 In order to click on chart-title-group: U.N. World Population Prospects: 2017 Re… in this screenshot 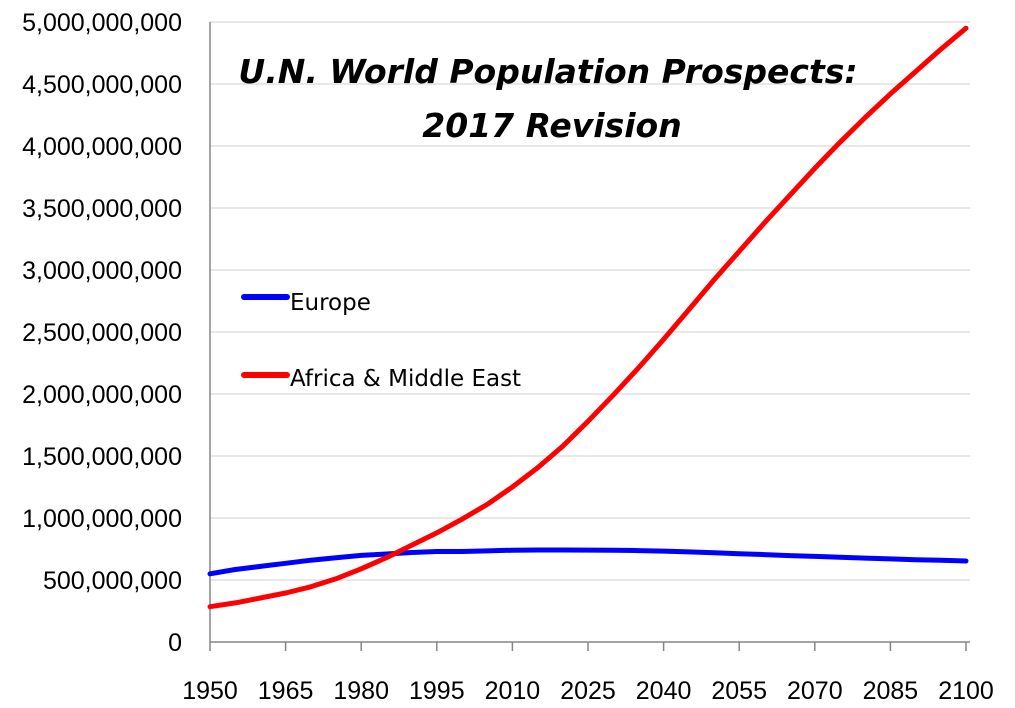, I will do `click(547, 98)`.